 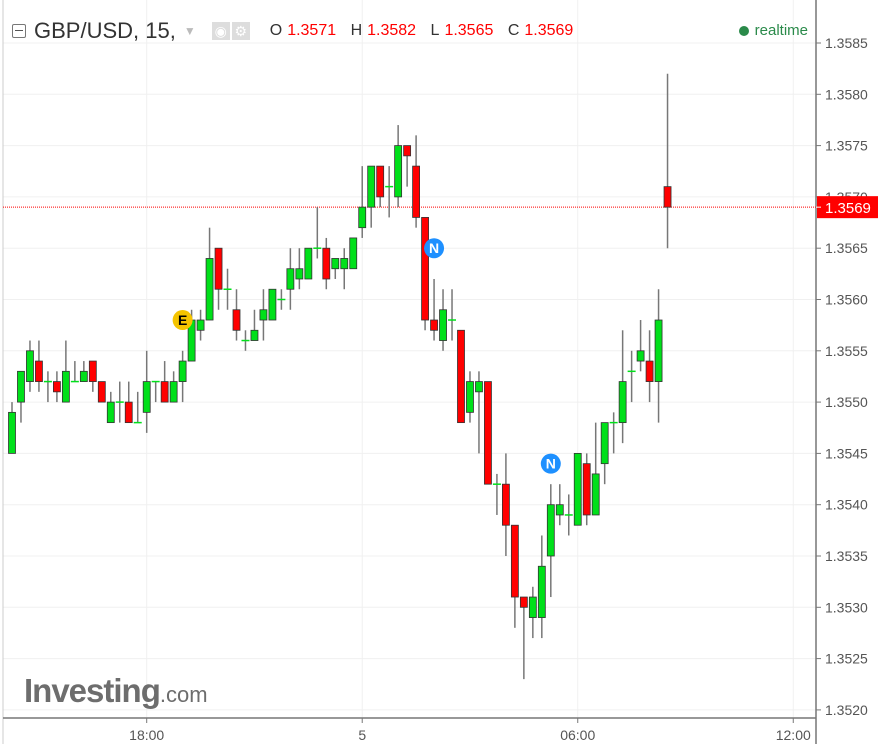 What do you see at coordinates (146, 735) in the screenshot?
I see `x-tick-label: 18:00` at bounding box center [146, 735].